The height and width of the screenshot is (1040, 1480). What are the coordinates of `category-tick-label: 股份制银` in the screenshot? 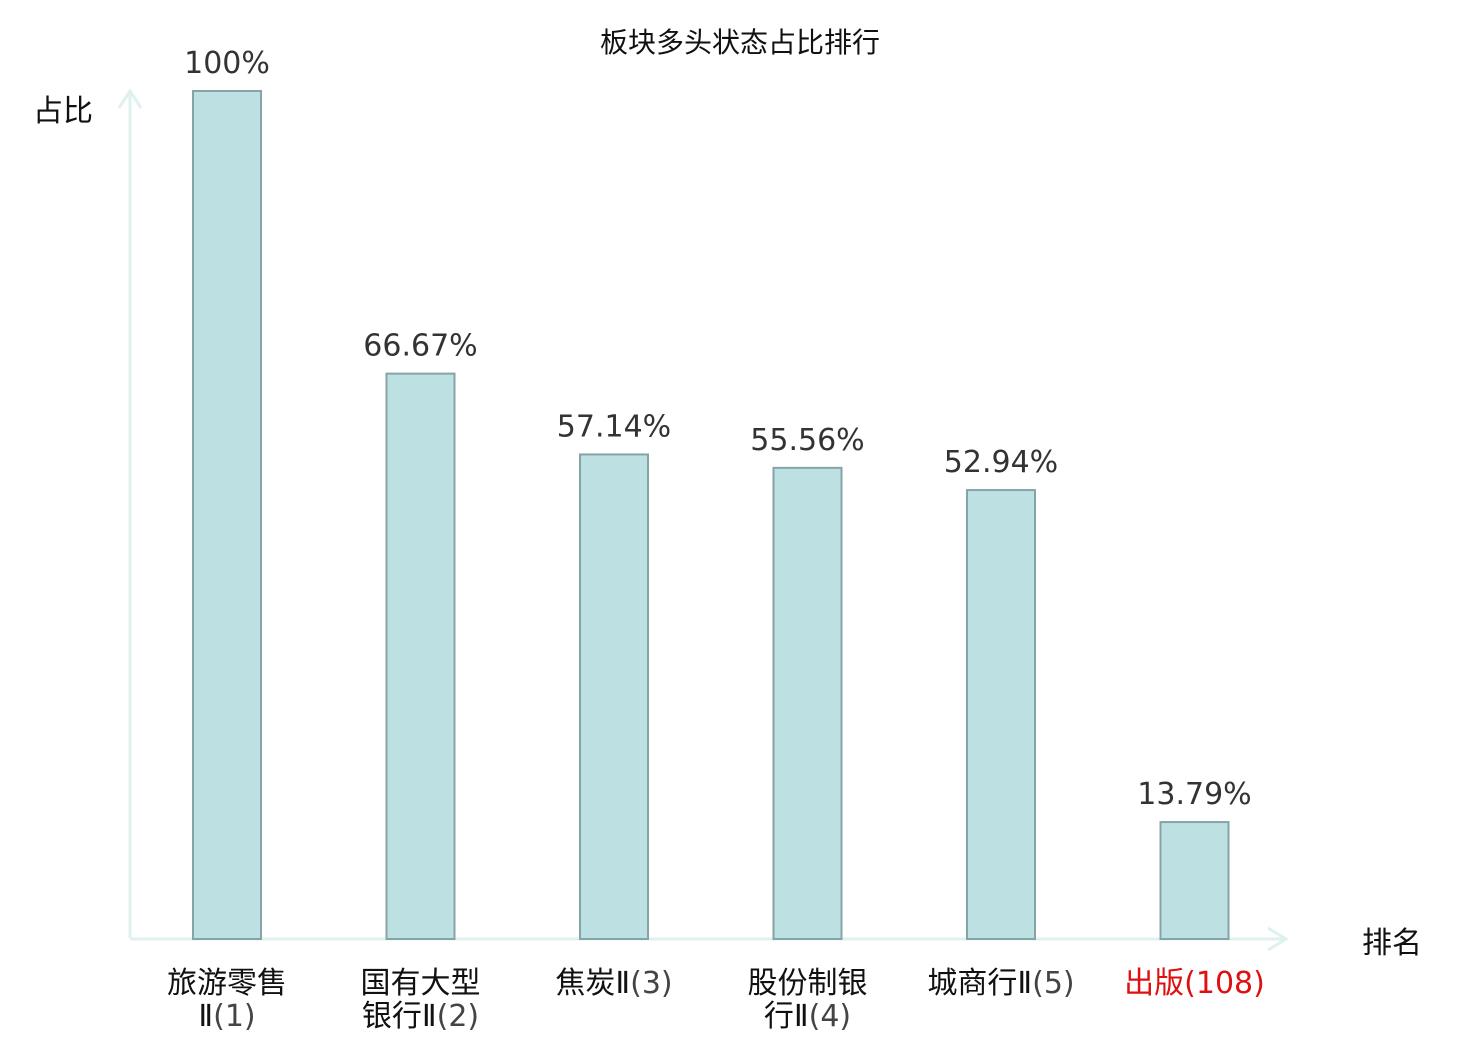 It's located at (808, 983).